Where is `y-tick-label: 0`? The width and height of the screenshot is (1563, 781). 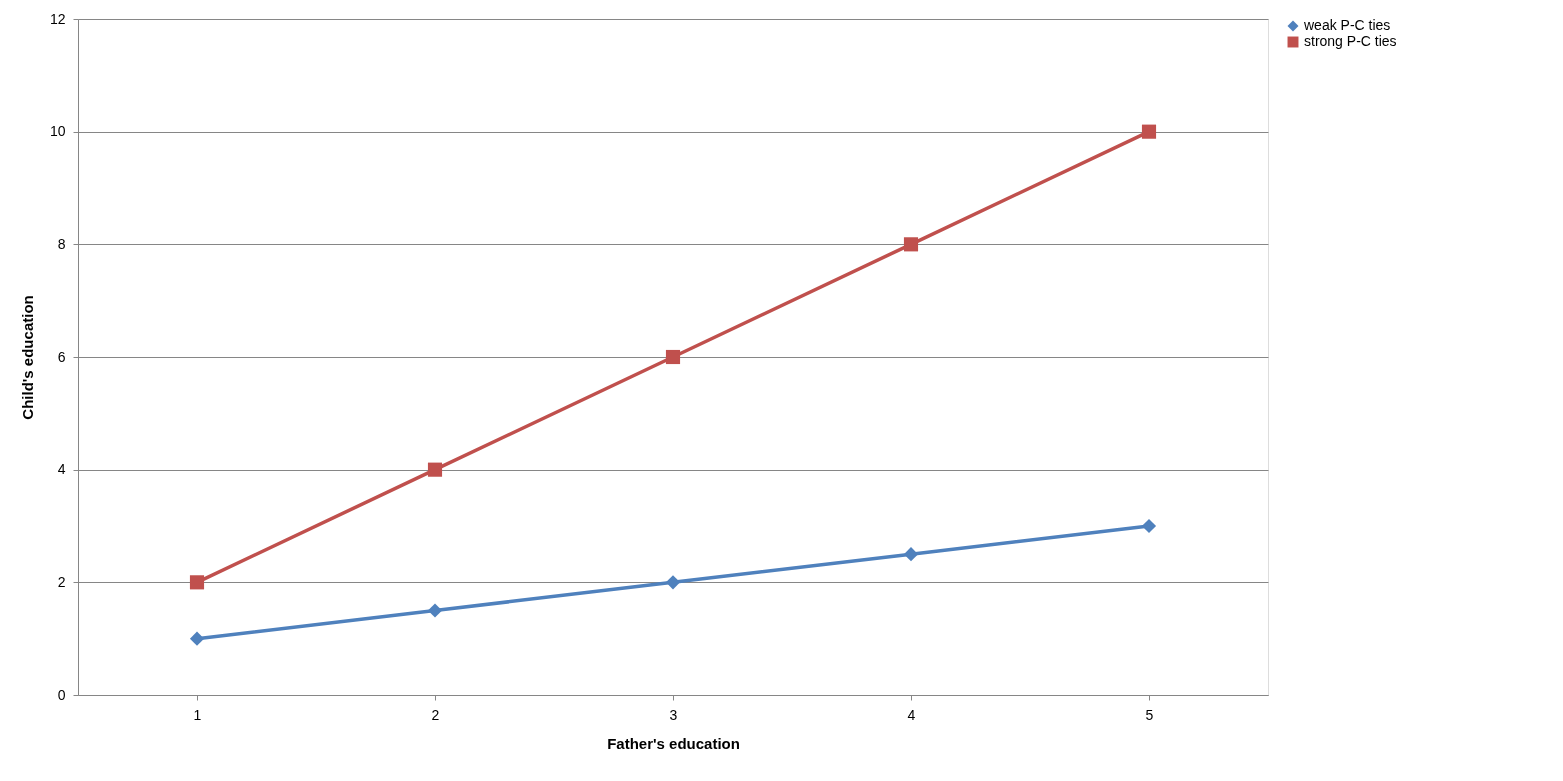
y-tick-label: 0 is located at coordinates (61, 694).